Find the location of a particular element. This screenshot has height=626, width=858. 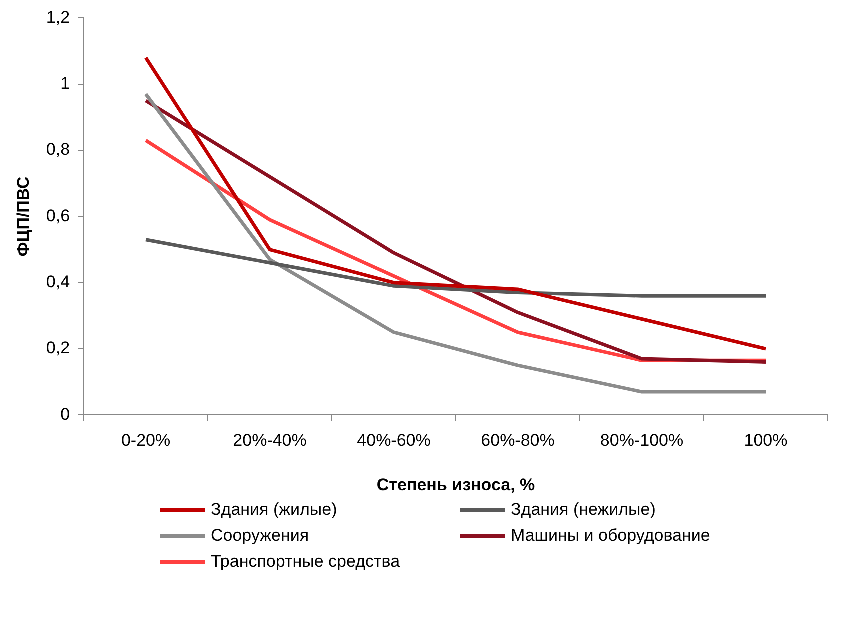

x-tick-label: 20%-40% is located at coordinates (270, 440).